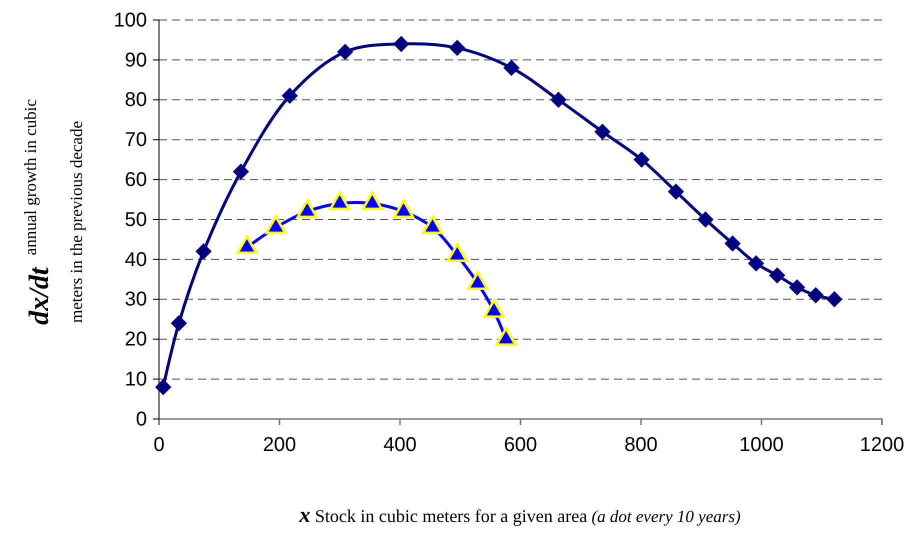 The image size is (920, 533). What do you see at coordinates (135, 339) in the screenshot?
I see `y-tick-label: 20` at bounding box center [135, 339].